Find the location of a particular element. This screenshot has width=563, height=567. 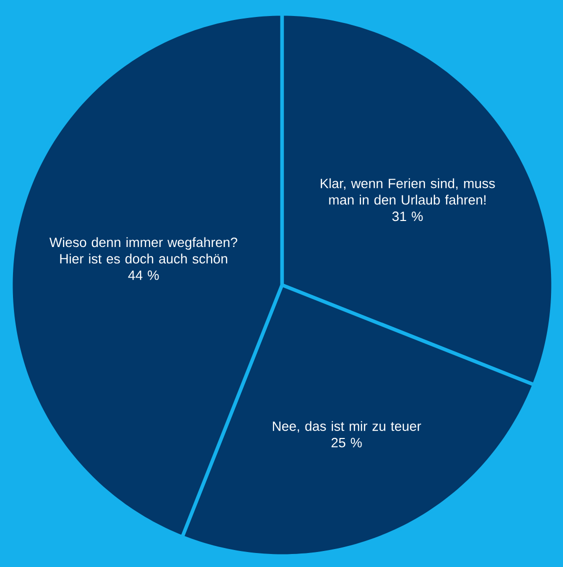

slice-label: Nee, das ist mir zu teuer is located at coordinates (347, 427).